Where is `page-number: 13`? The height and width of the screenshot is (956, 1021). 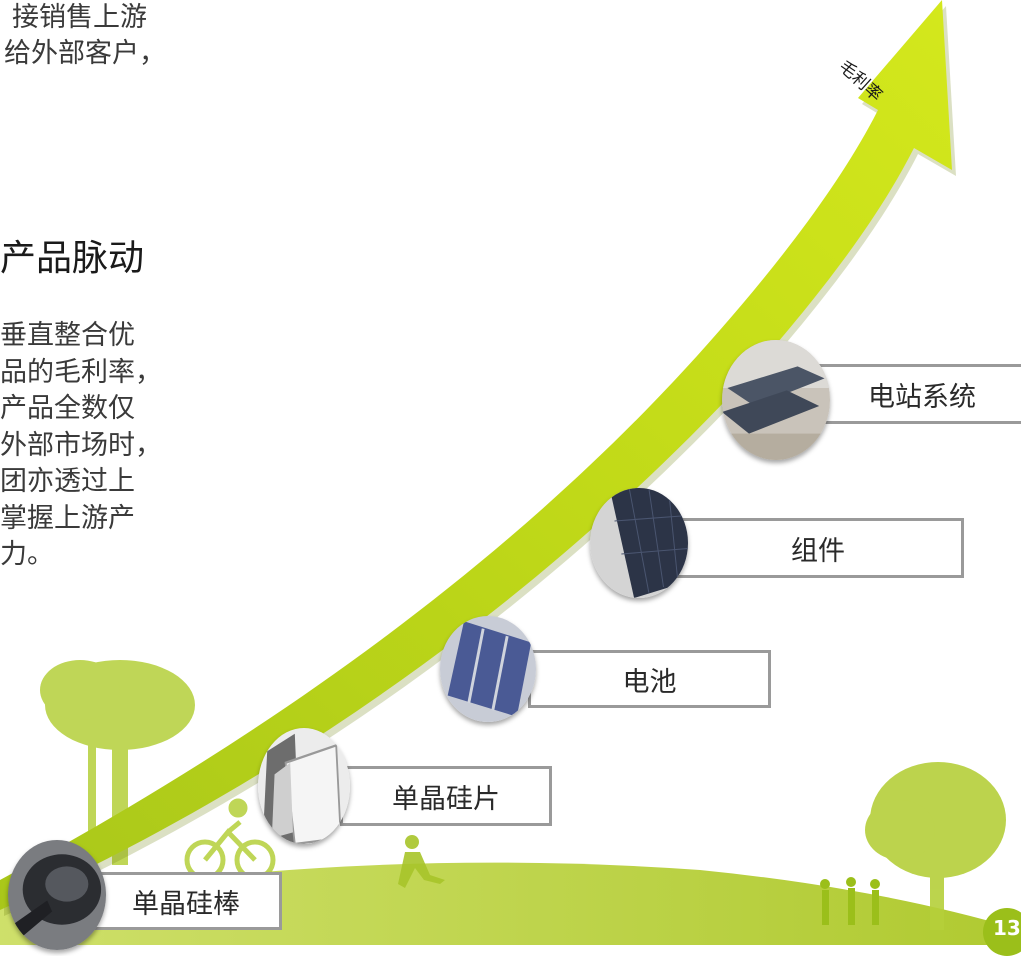 page-number: 13 is located at coordinates (1002, 932).